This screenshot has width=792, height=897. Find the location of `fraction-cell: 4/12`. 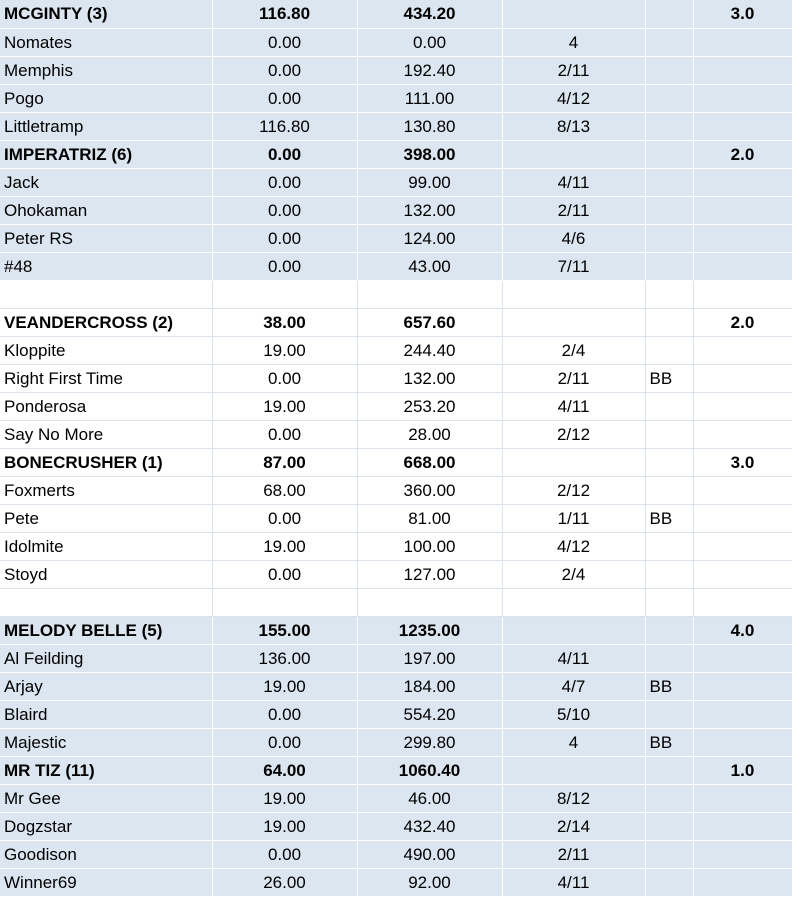

fraction-cell: 4/12 is located at coordinates (574, 98).